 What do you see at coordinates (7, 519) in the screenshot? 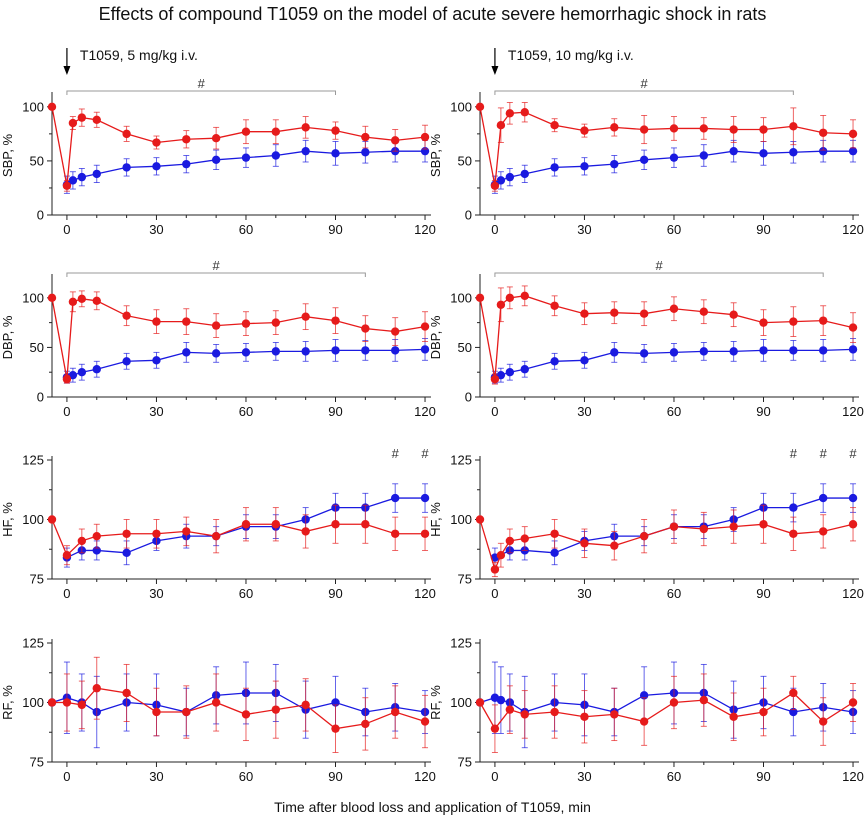
I see `y-axis-label: HF, %` at bounding box center [7, 519].